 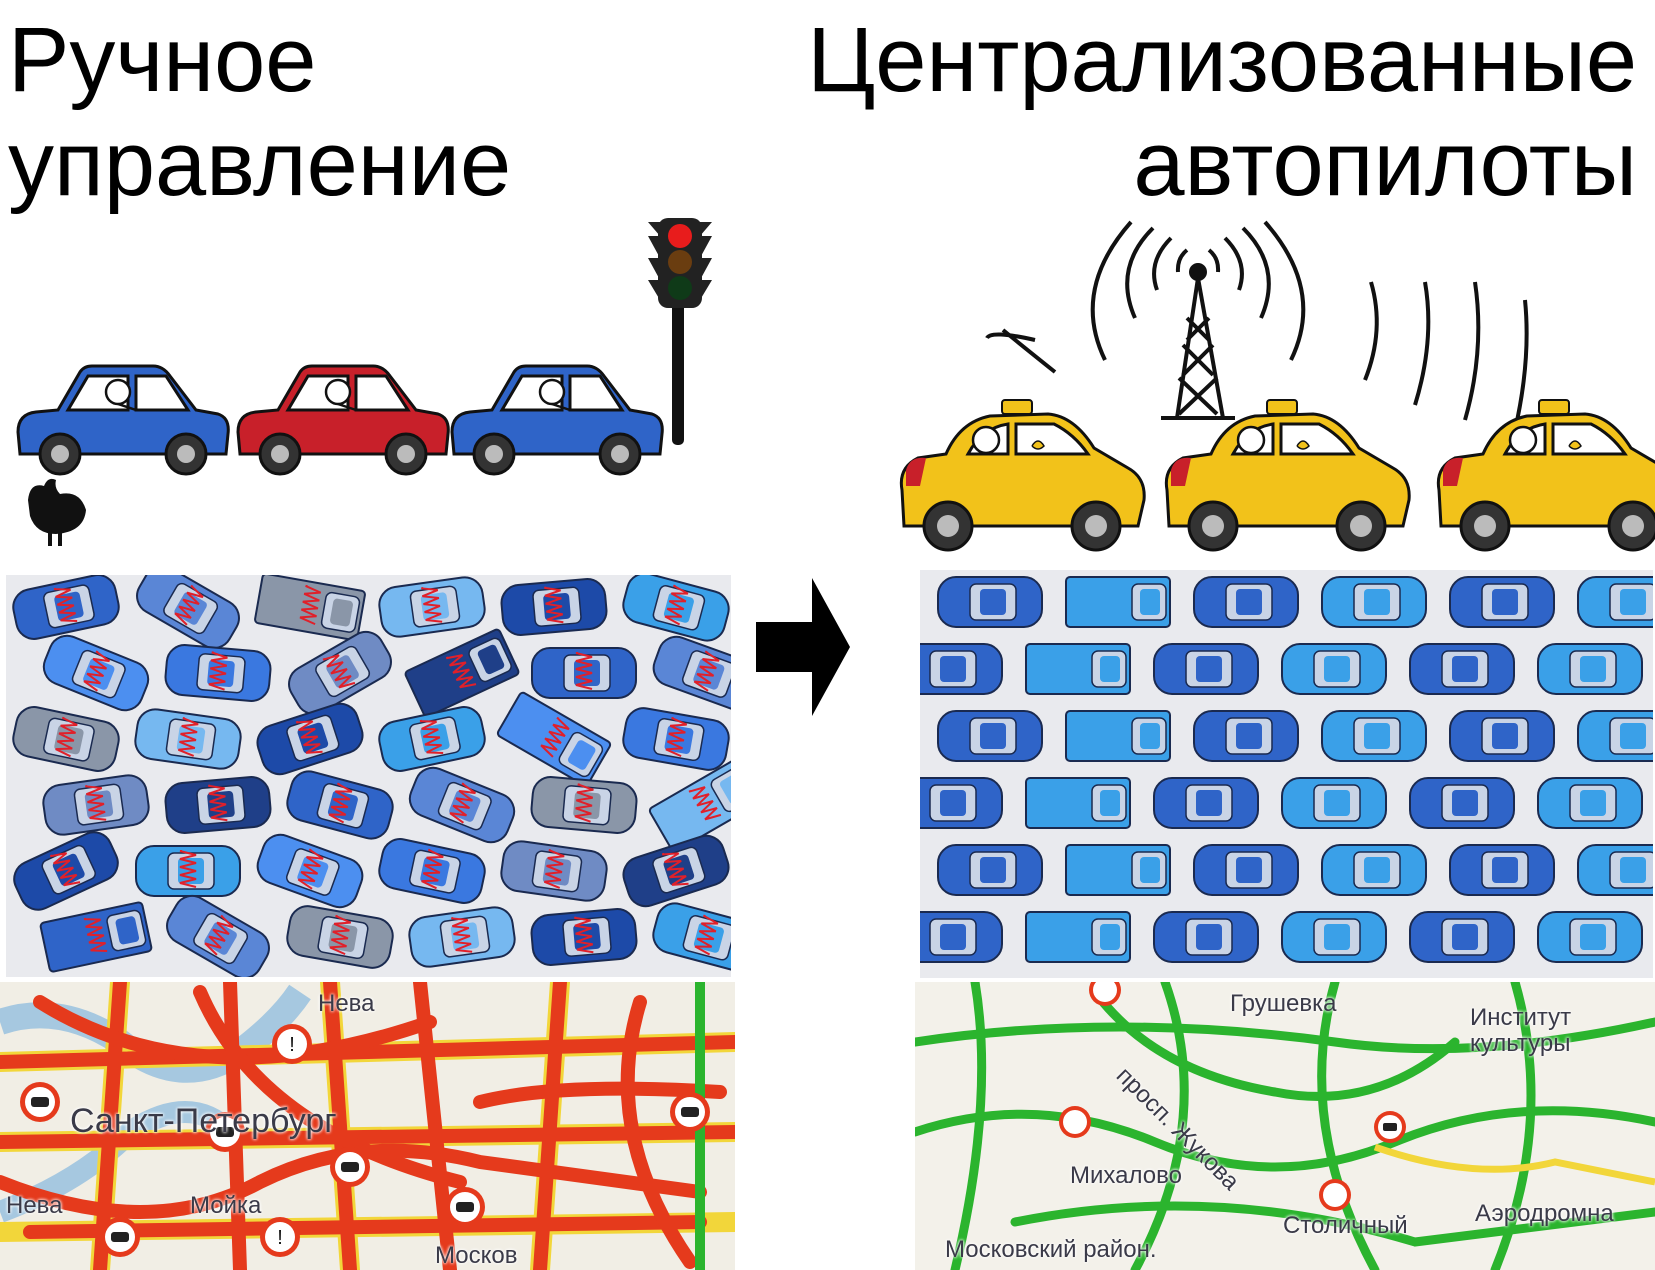 I want to click on autopilot-illustration, so click(x=1277, y=386).